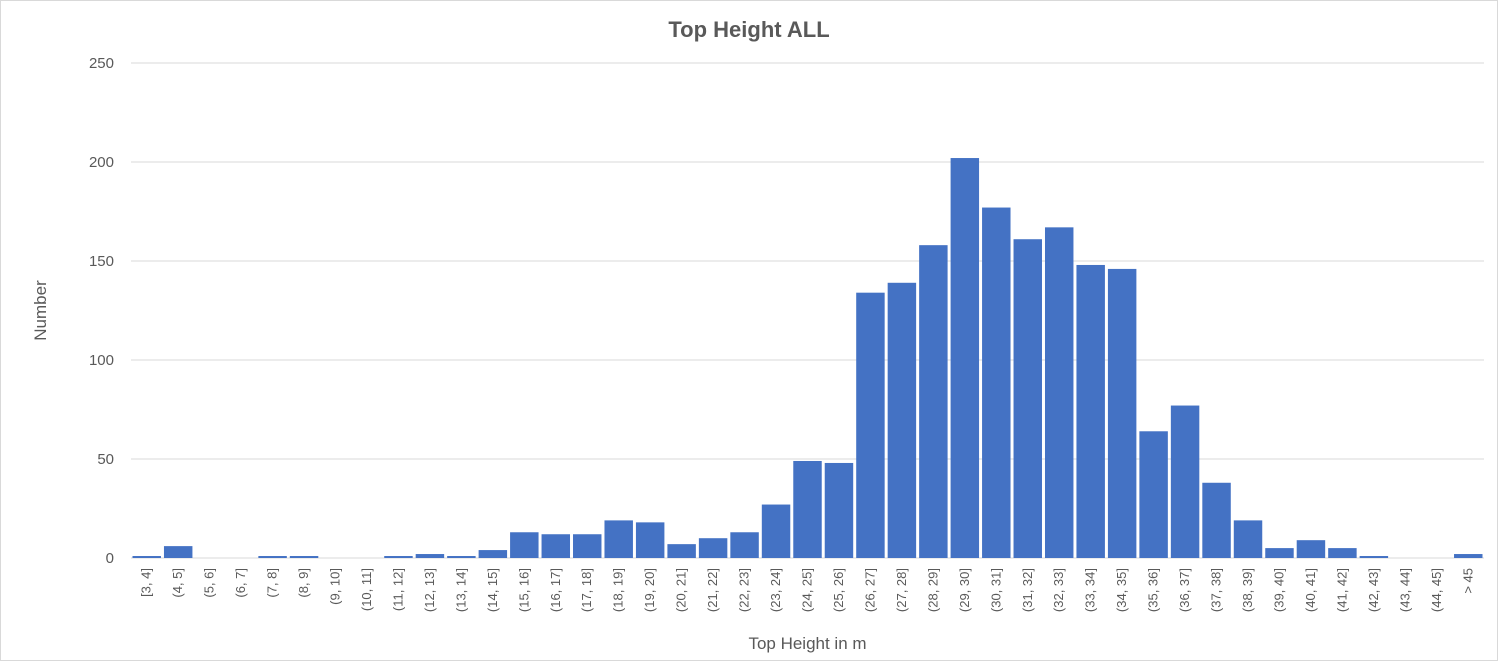 This screenshot has width=1498, height=662. I want to click on x-tick-label: (24, 25], so click(807, 590).